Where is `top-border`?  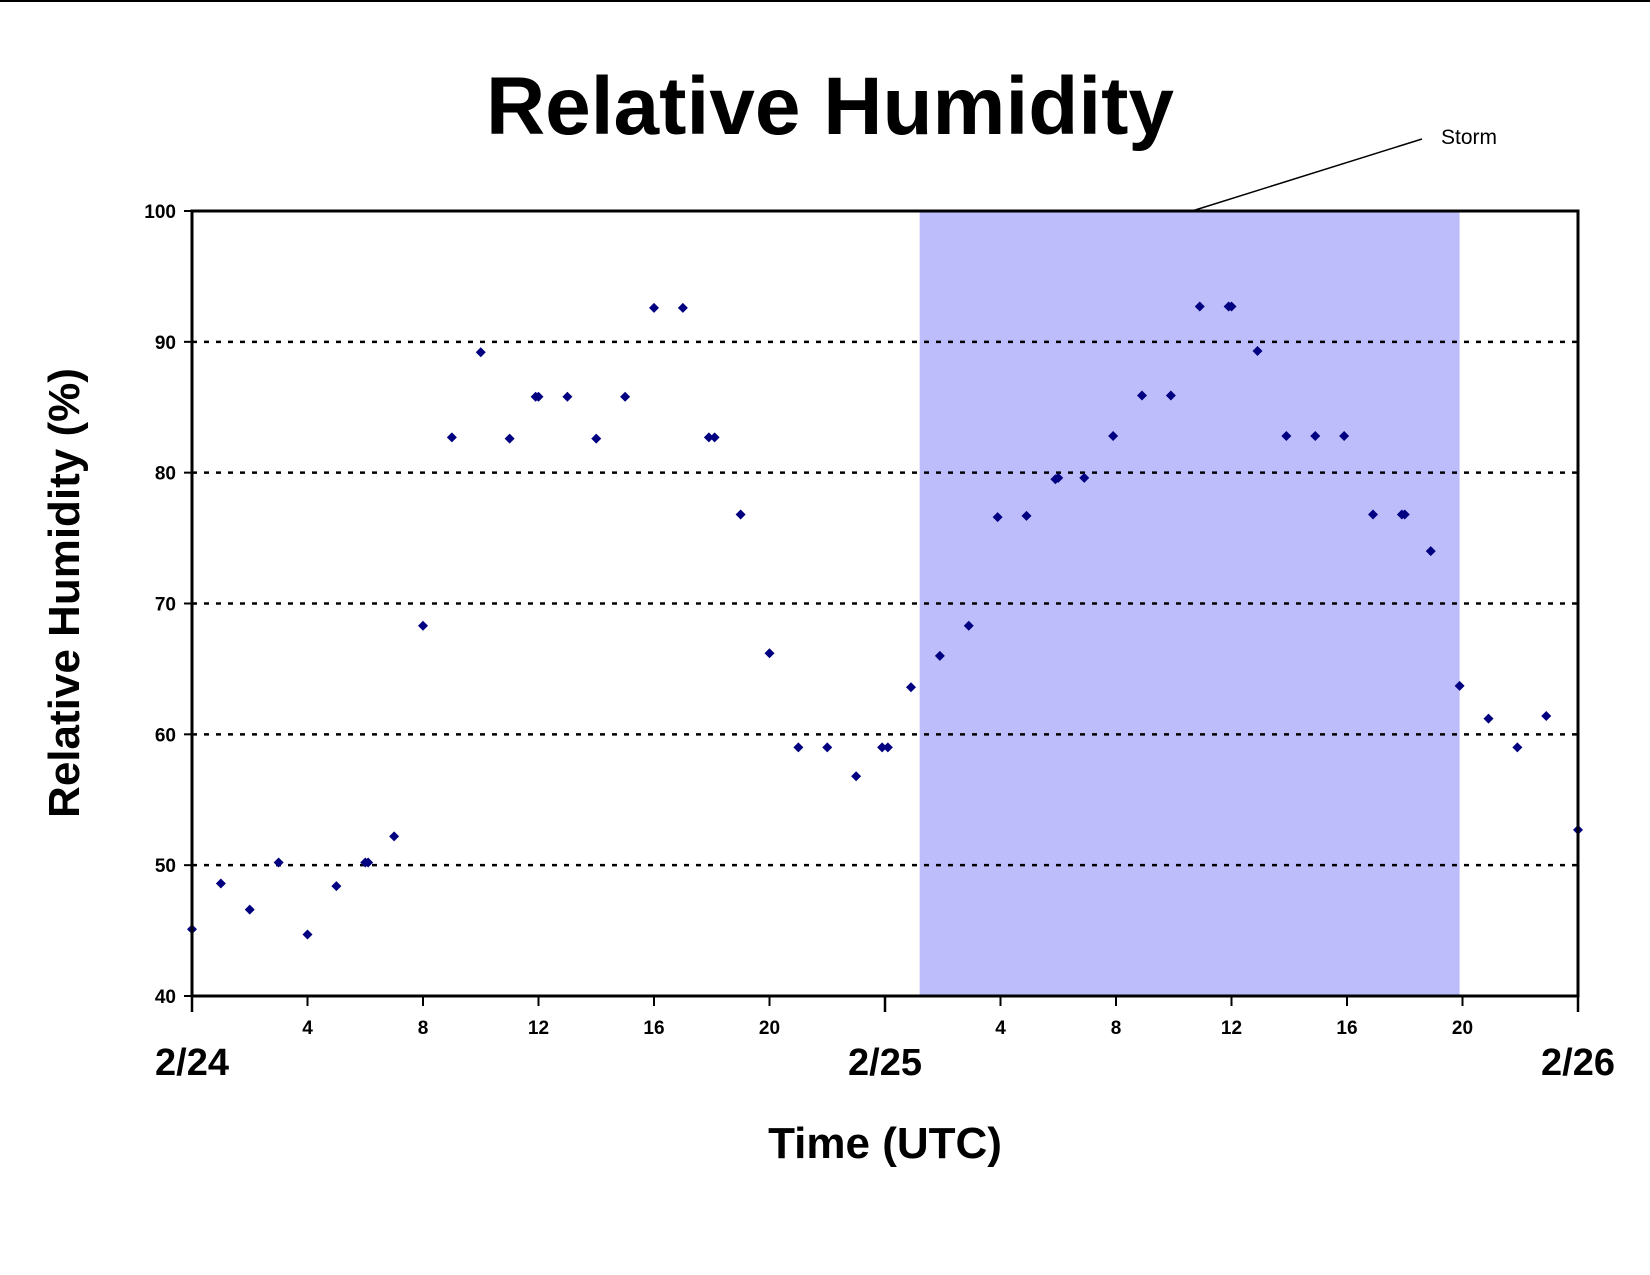 top-border is located at coordinates (825, 1).